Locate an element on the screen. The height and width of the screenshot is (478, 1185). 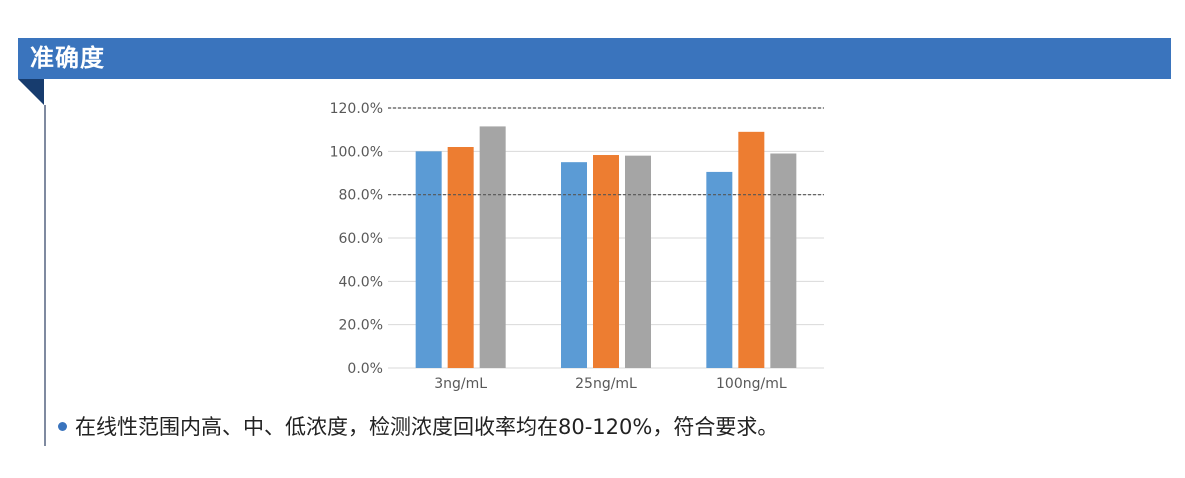
y-tick-label: 0.0% is located at coordinates (365, 369).